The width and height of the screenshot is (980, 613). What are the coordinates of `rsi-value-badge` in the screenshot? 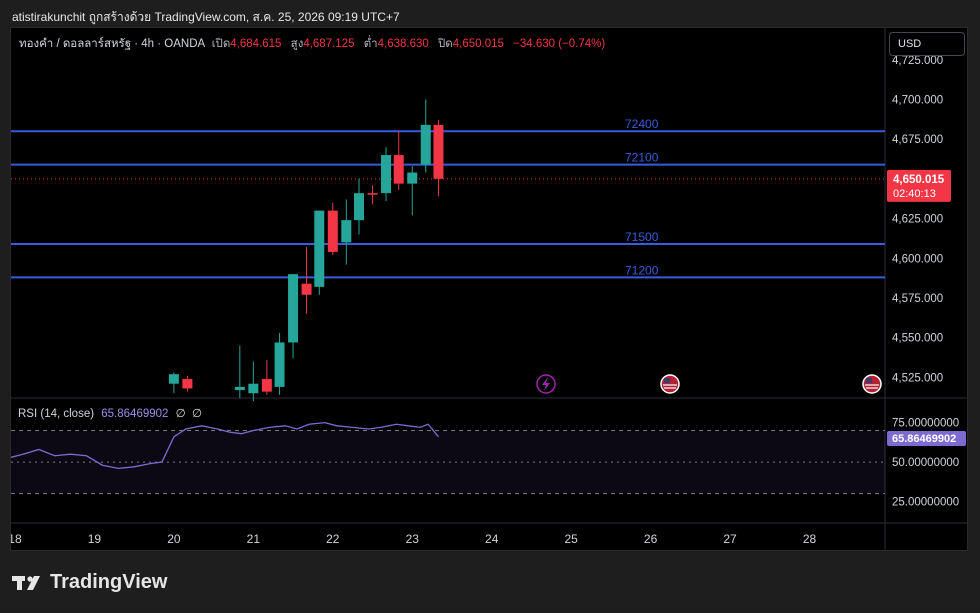 It's located at (926, 439).